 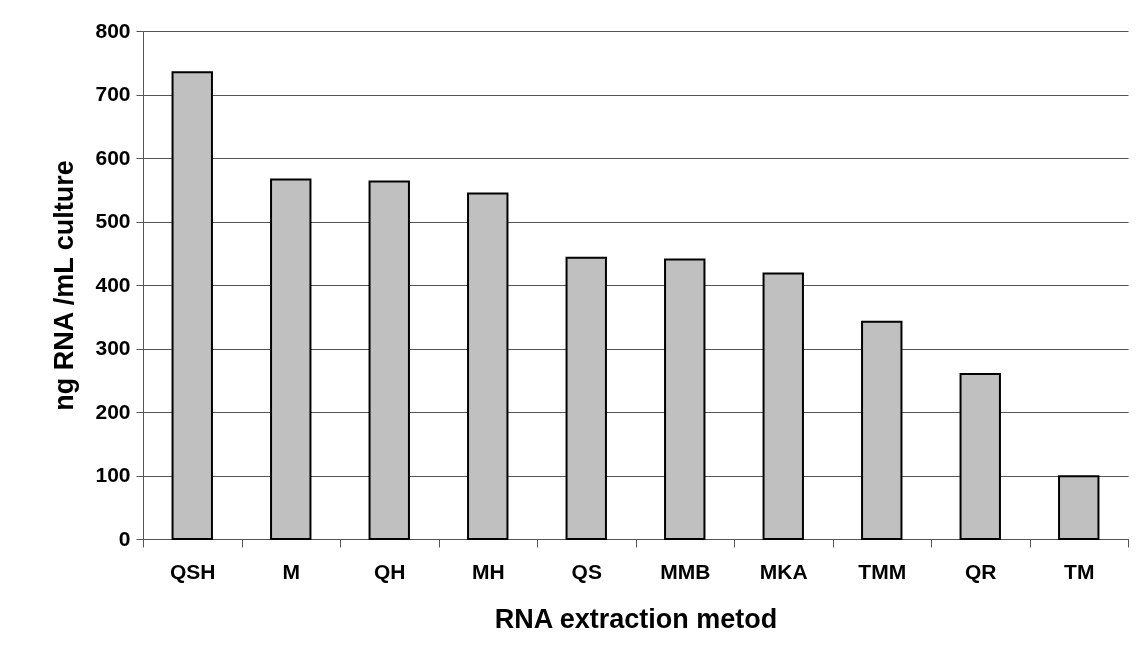 What do you see at coordinates (390, 571) in the screenshot?
I see `x-tick-label: QH` at bounding box center [390, 571].